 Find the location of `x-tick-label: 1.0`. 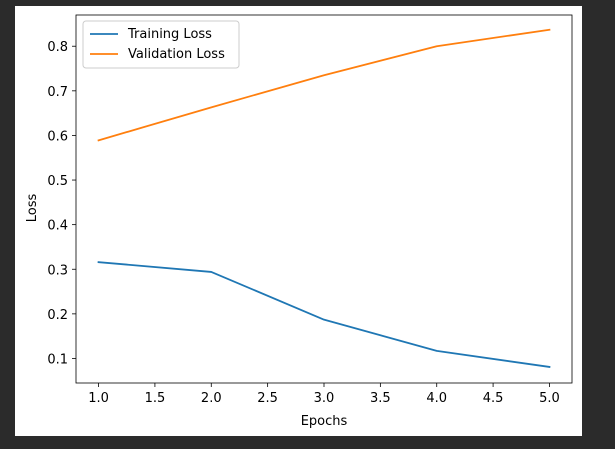

x-tick-label: 1.0 is located at coordinates (98, 398).